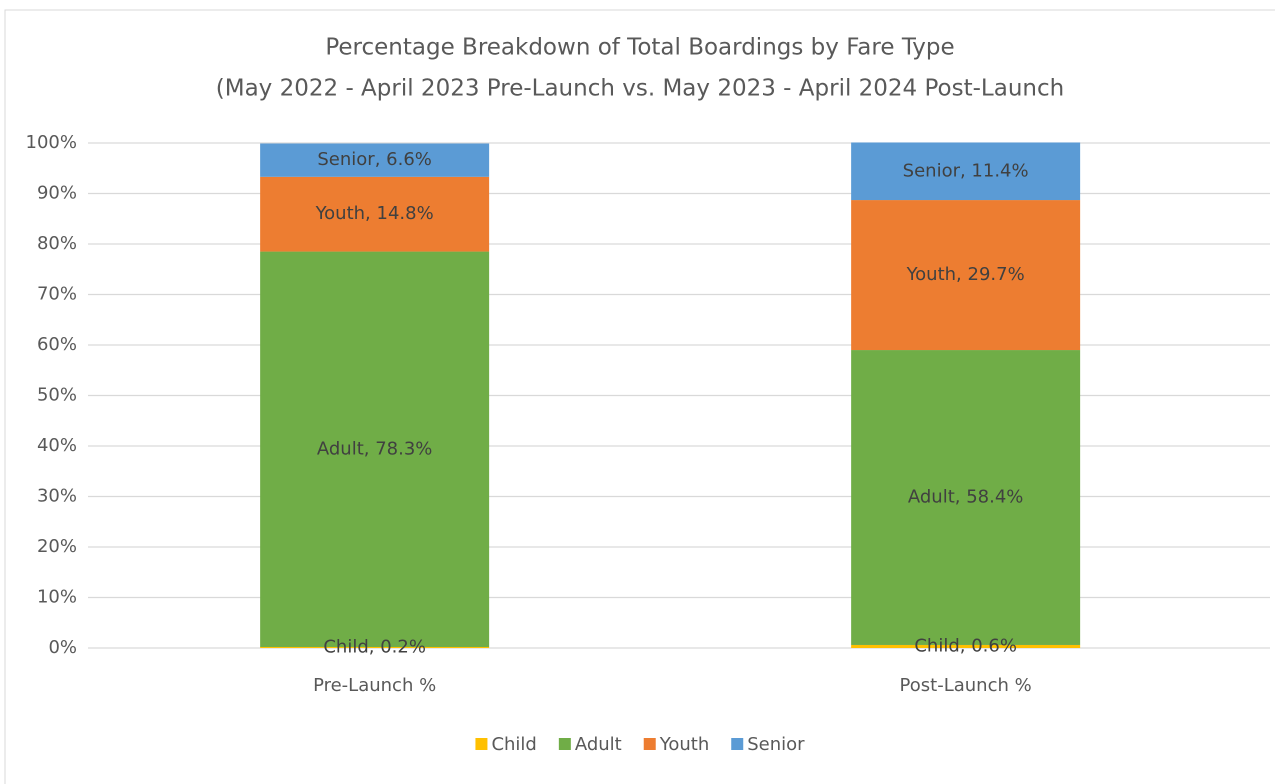 The width and height of the screenshot is (1275, 784). Describe the element at coordinates (57, 597) in the screenshot. I see `y-tick-label: 10%` at that location.